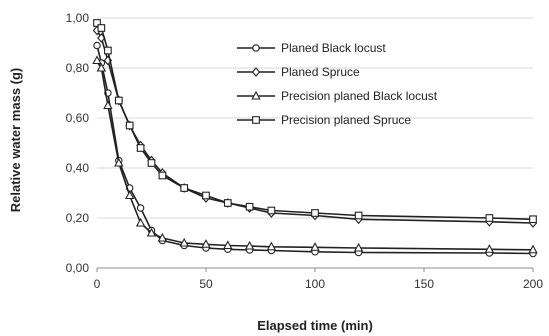 Image resolution: width=549 pixels, height=336 pixels. What do you see at coordinates (78, 268) in the screenshot?
I see `y-tick-label: 0,00` at bounding box center [78, 268].